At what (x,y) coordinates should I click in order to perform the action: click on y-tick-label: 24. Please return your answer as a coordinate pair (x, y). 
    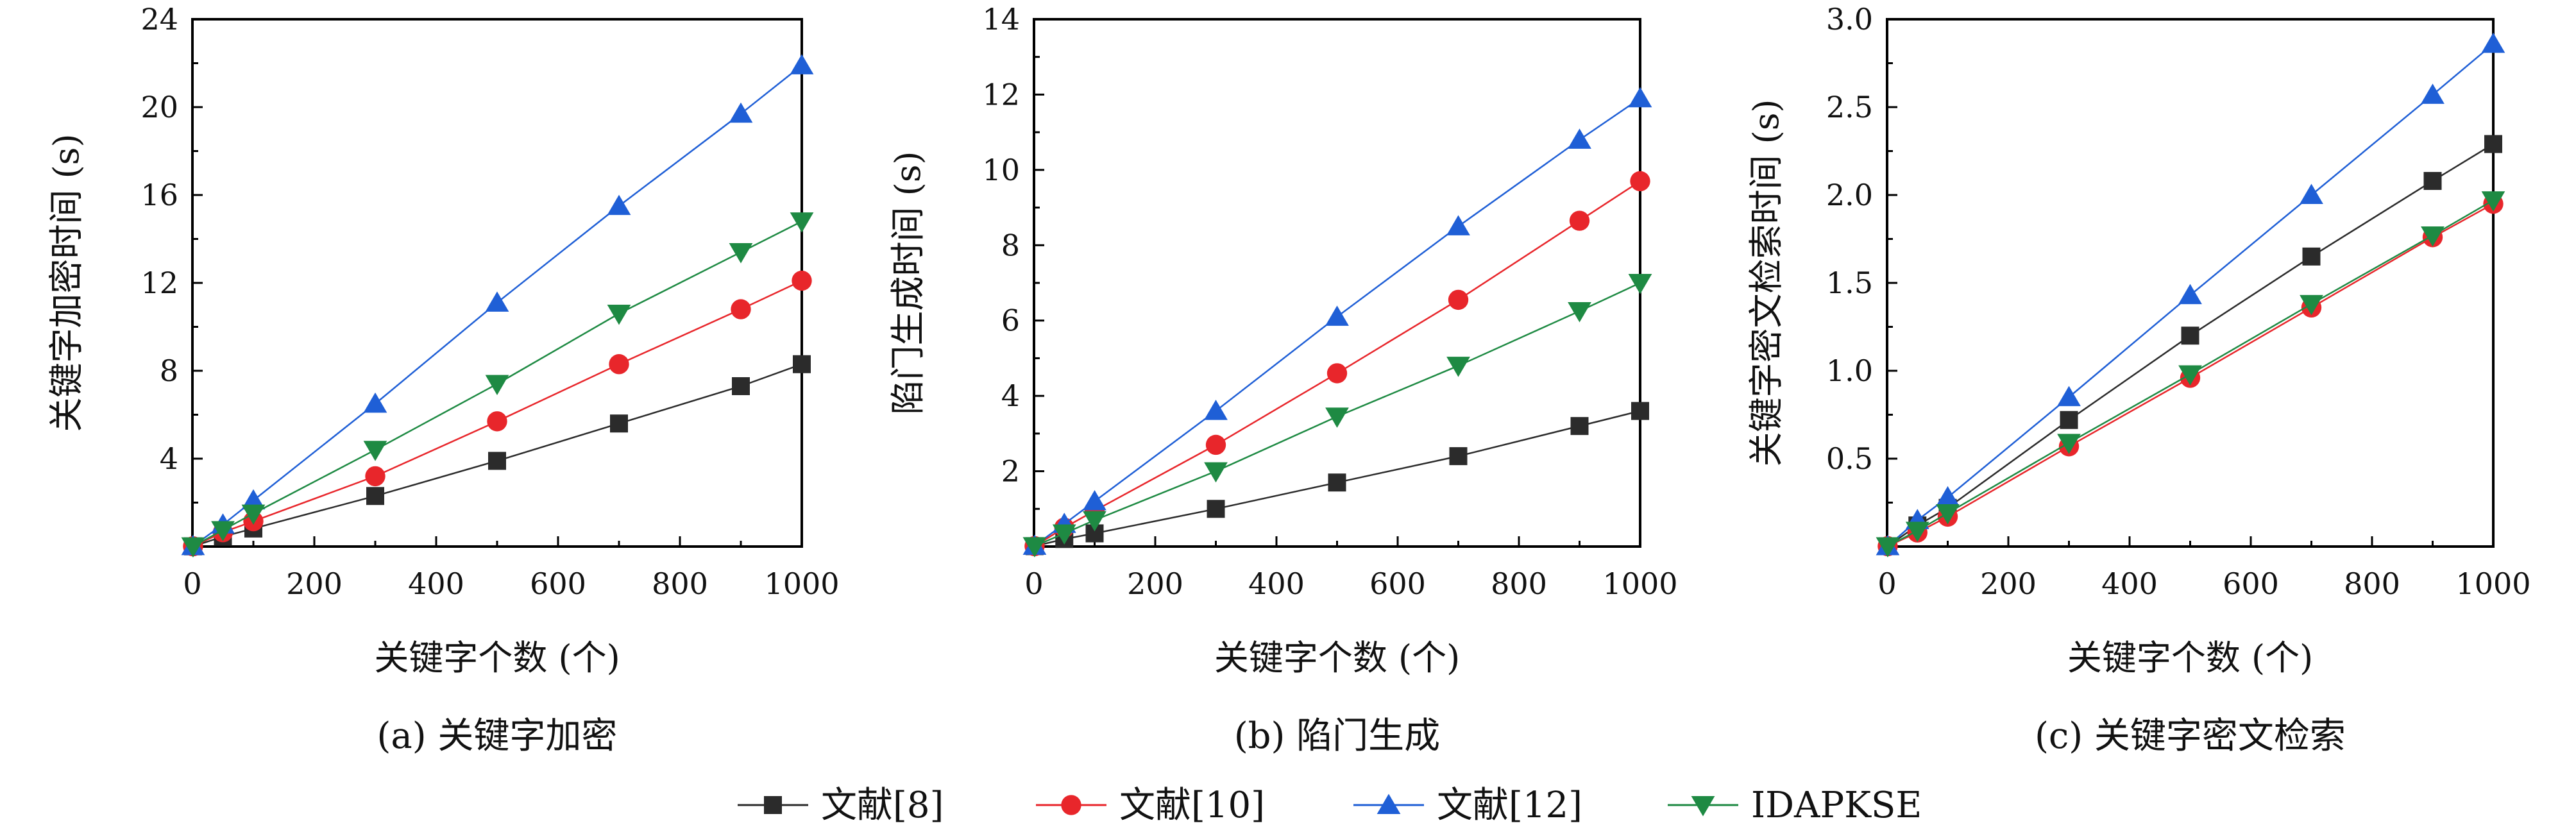
    Looking at the image, I should click on (159, 19).